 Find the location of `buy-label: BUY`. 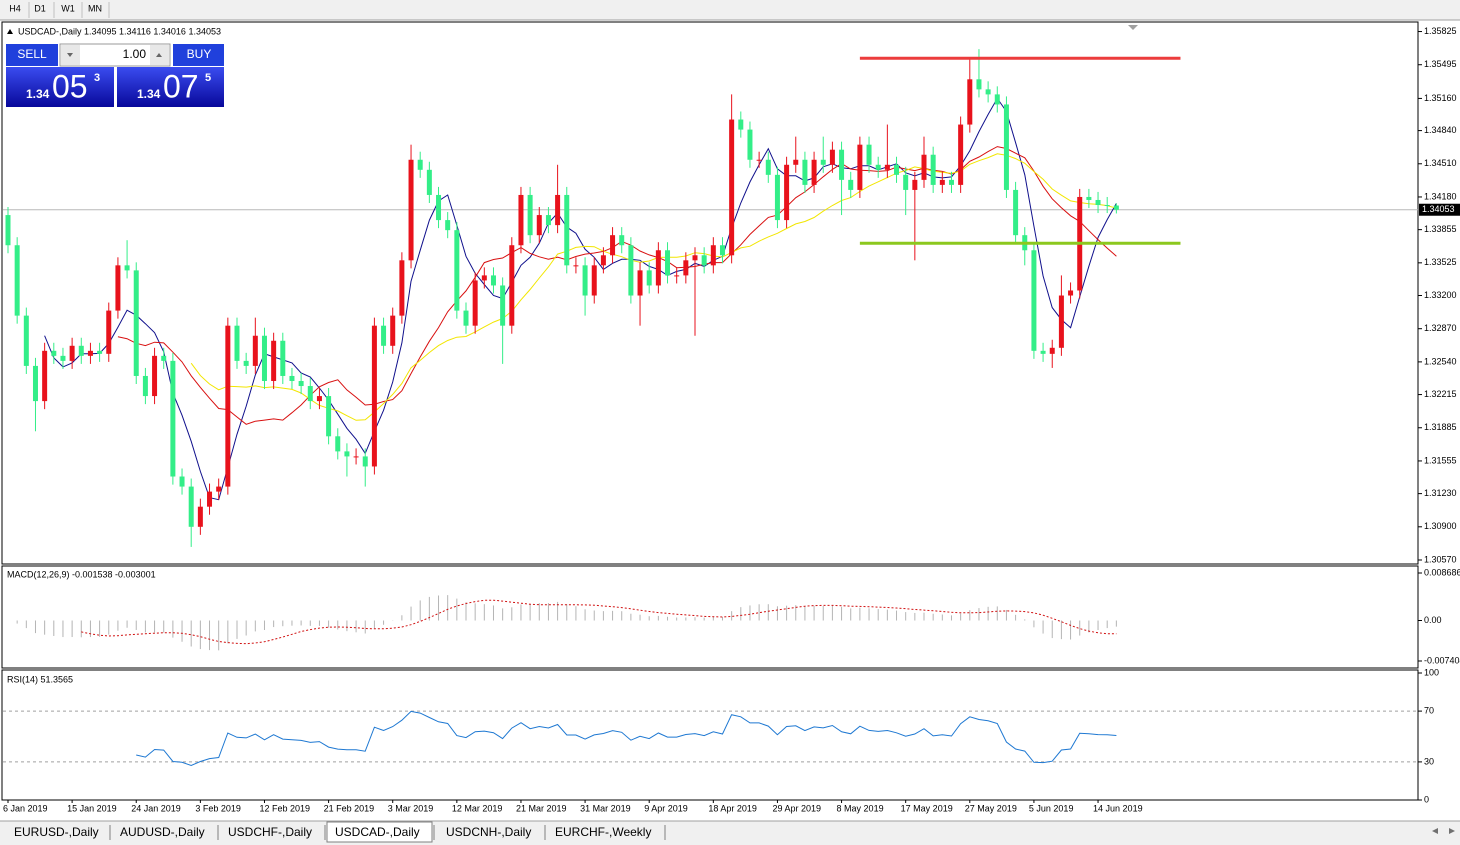

buy-label: BUY is located at coordinates (199, 54).